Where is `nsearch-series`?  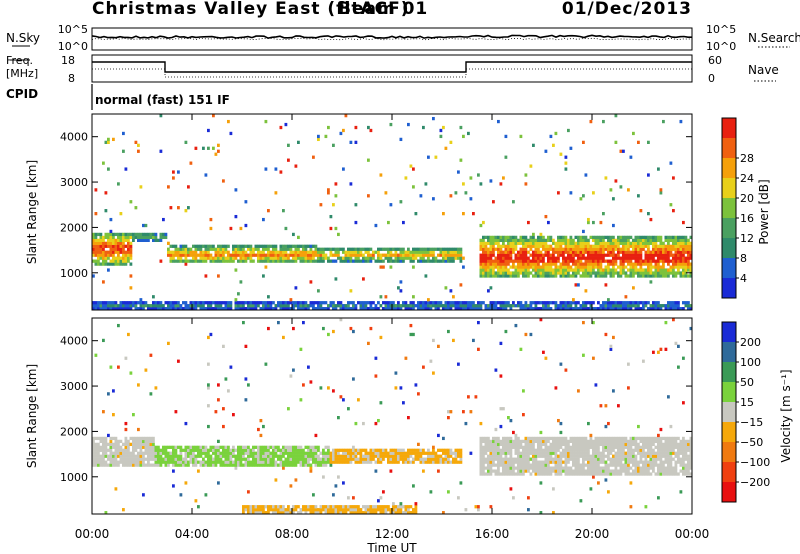 nsearch-series is located at coordinates (392, 39).